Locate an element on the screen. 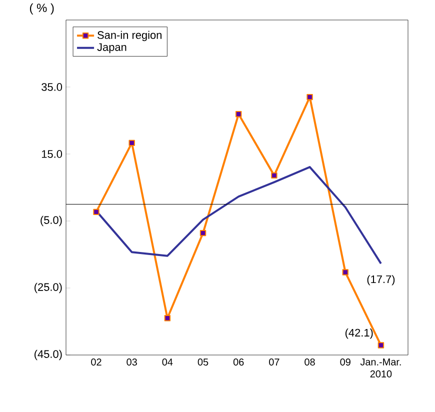  x-tick-label: 06 is located at coordinates (238, 362).